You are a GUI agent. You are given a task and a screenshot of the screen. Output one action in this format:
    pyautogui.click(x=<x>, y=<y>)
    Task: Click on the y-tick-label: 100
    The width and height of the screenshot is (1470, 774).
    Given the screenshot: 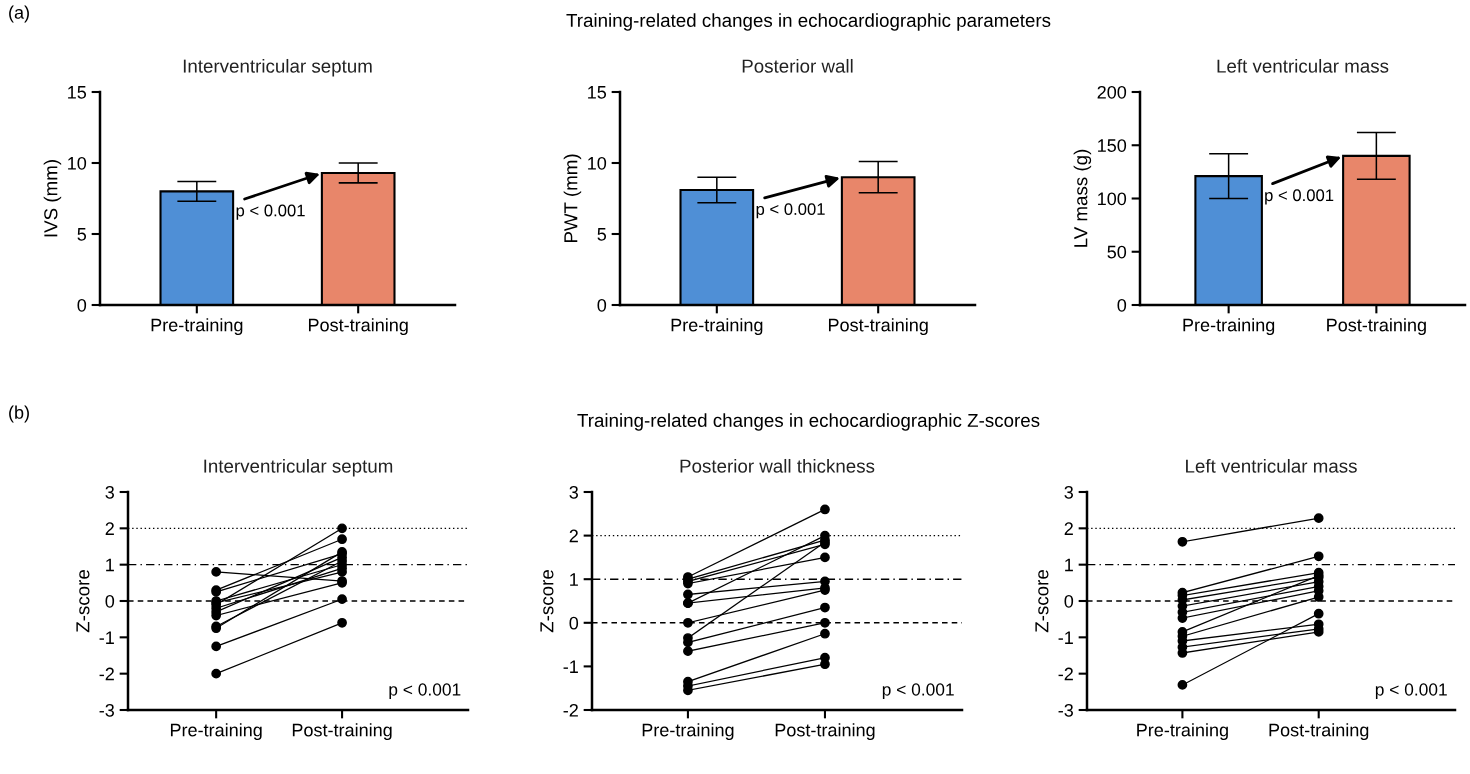 What is the action you would take?
    pyautogui.click(x=1112, y=199)
    